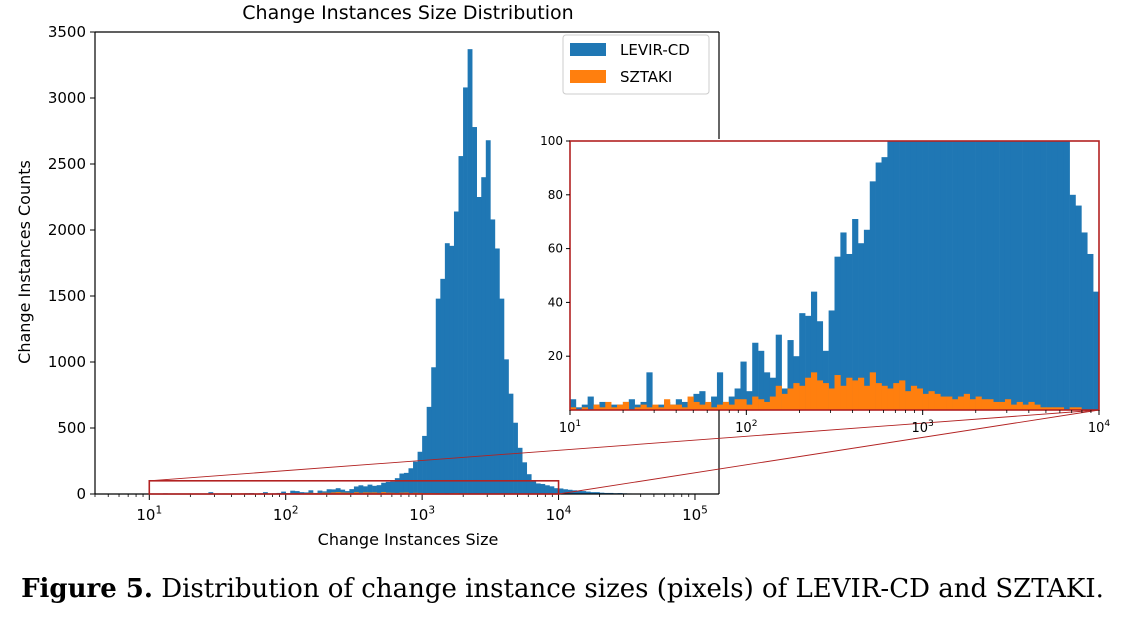 The width and height of the screenshot is (1125, 617). I want to click on inset-x-tick-label: 10², so click(746, 427).